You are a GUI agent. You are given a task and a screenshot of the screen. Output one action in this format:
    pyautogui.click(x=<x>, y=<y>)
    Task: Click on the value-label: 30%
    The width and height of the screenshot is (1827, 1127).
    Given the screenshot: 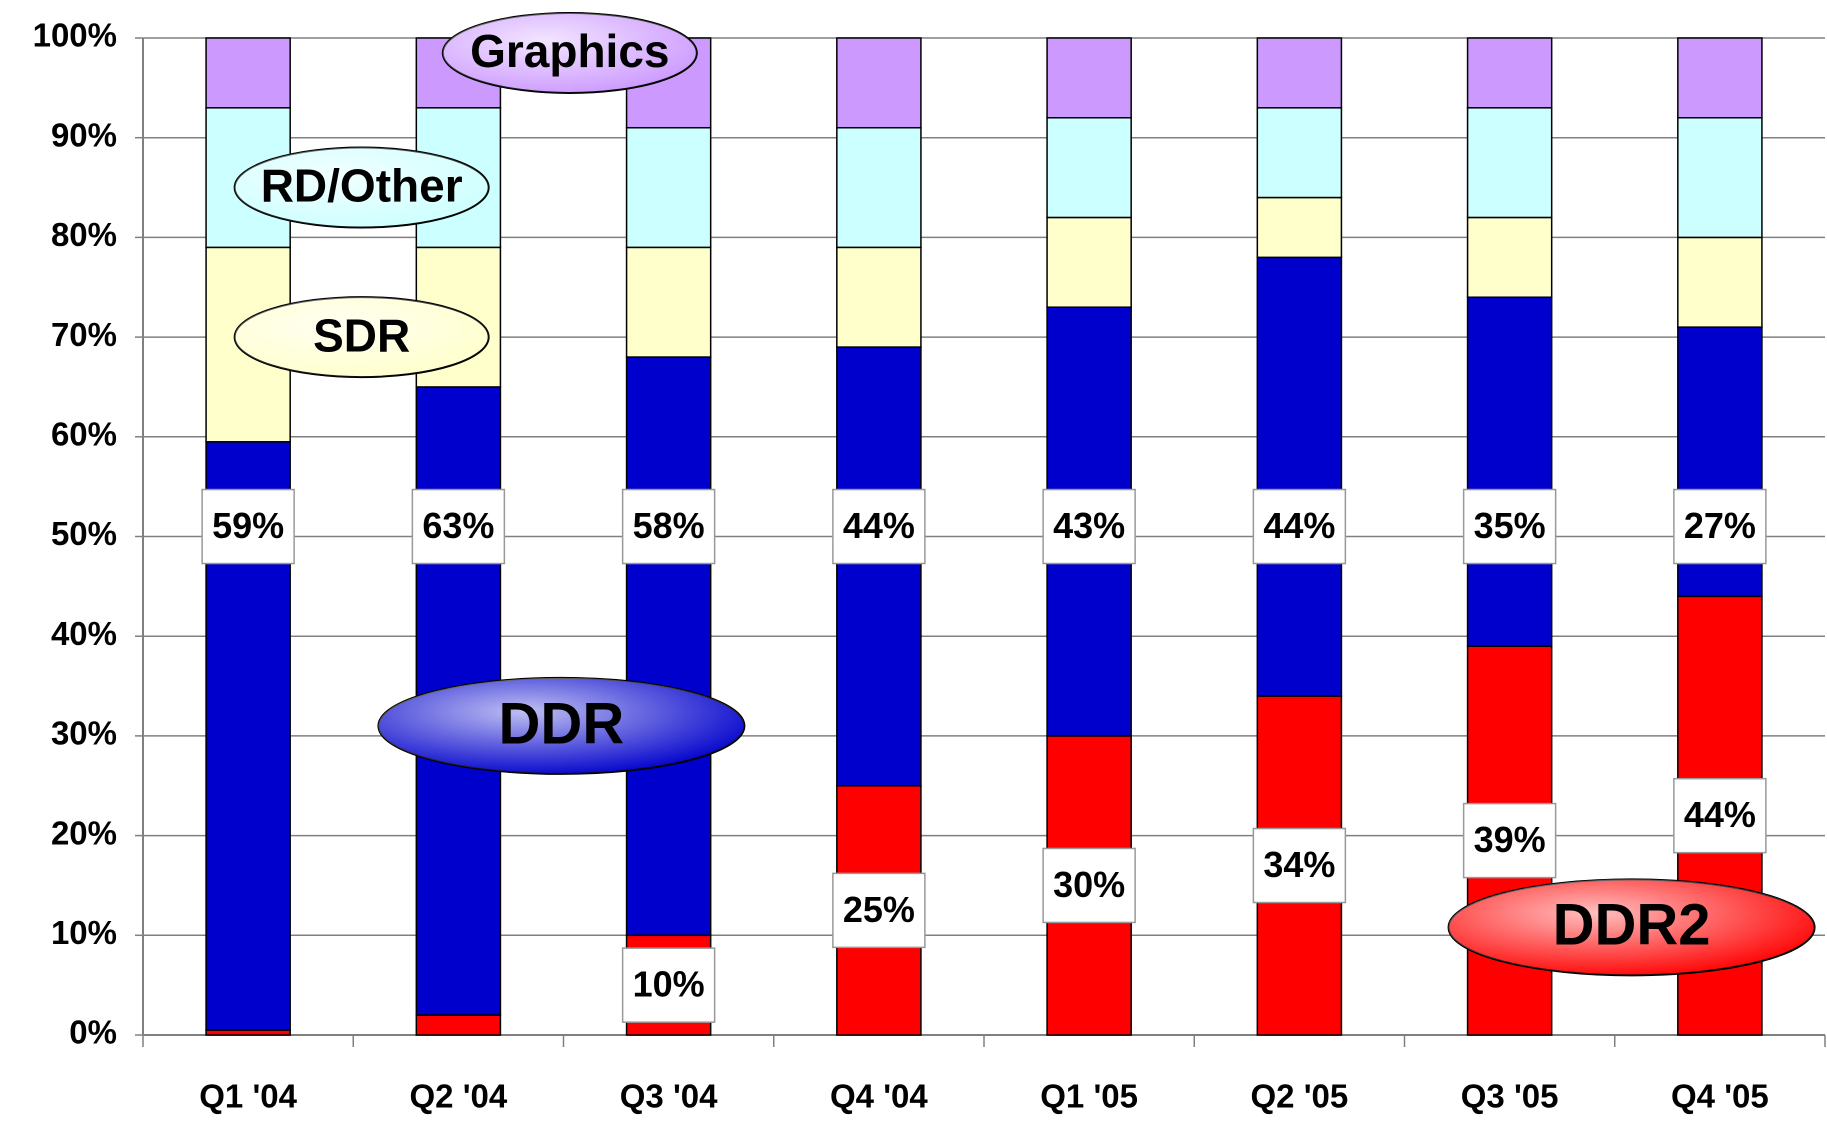 What is the action you would take?
    pyautogui.click(x=1089, y=884)
    